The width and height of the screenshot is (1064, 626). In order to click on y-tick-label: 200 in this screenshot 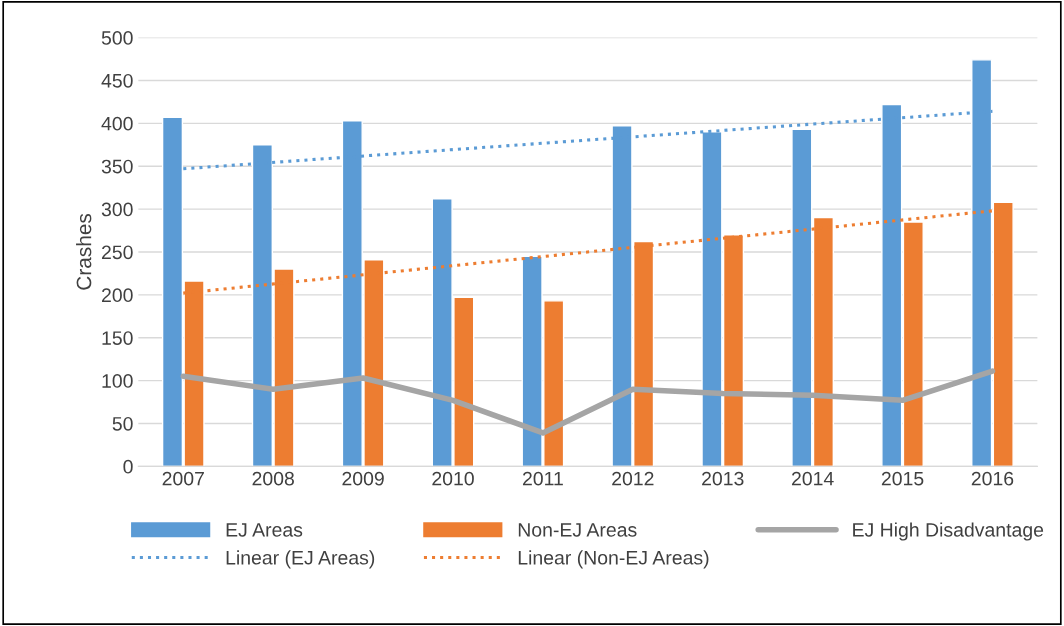, I will do `click(117, 295)`.